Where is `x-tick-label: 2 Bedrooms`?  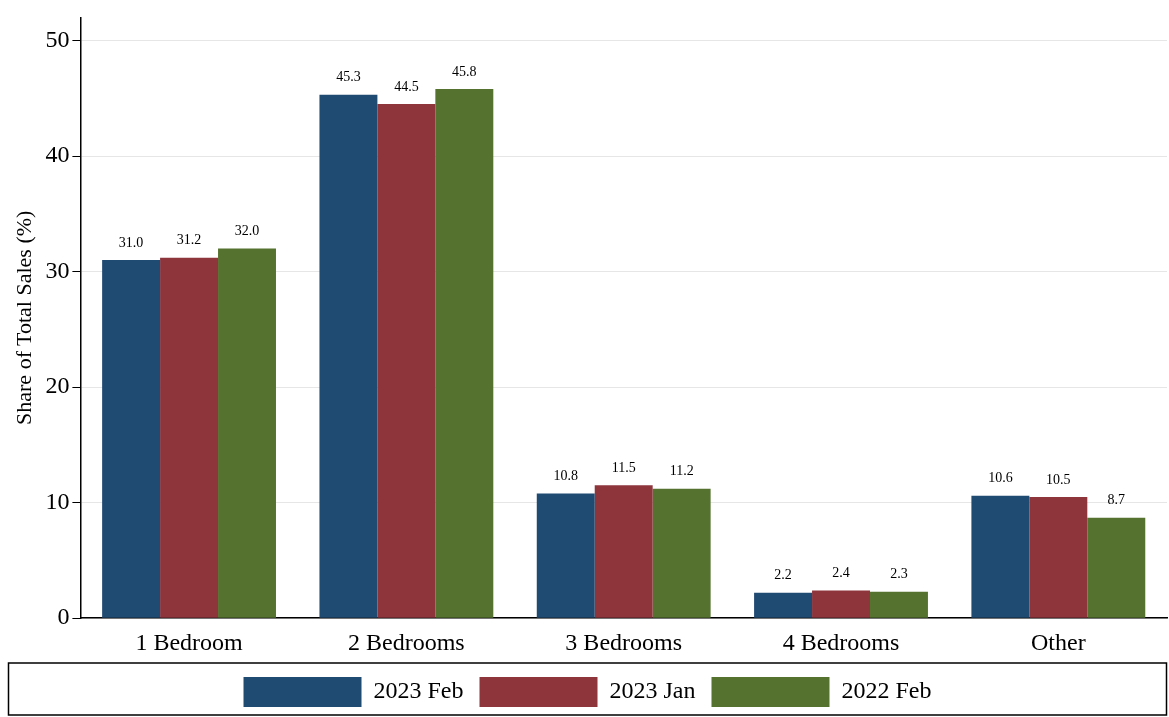 x-tick-label: 2 Bedrooms is located at coordinates (406, 641).